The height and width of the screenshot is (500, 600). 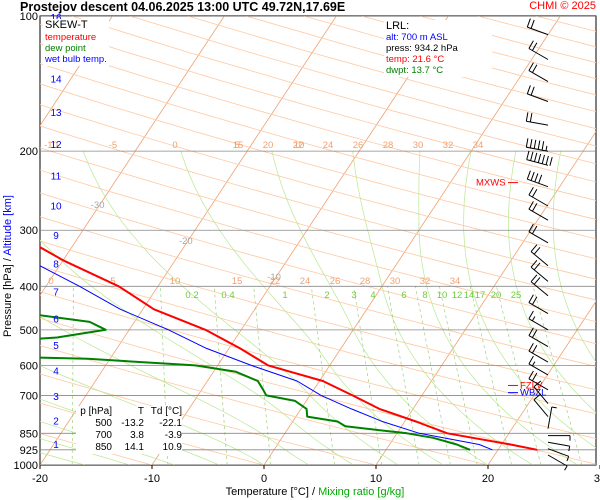 What do you see at coordinates (65, 48) in the screenshot?
I see `legend-item-dew-point: dew point` at bounding box center [65, 48].